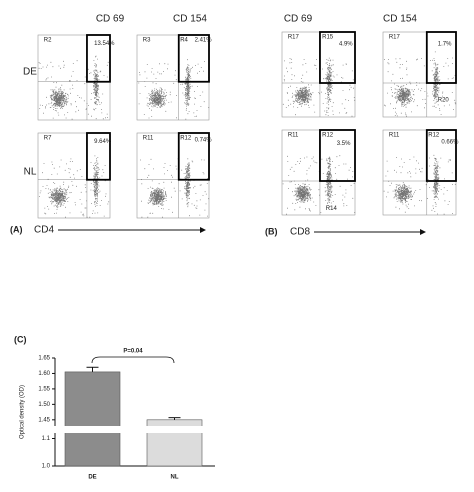 The image size is (474, 492). I want to click on gate-text: R20, so click(444, 101).